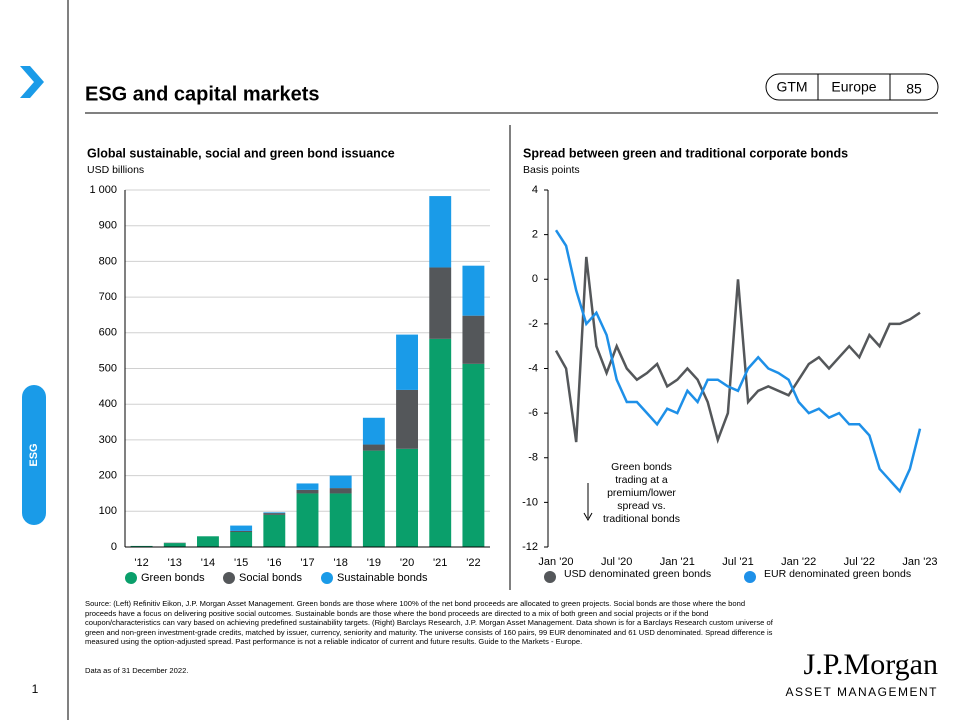  What do you see at coordinates (108, 440) in the screenshot?
I see `y-tick-label: 300` at bounding box center [108, 440].